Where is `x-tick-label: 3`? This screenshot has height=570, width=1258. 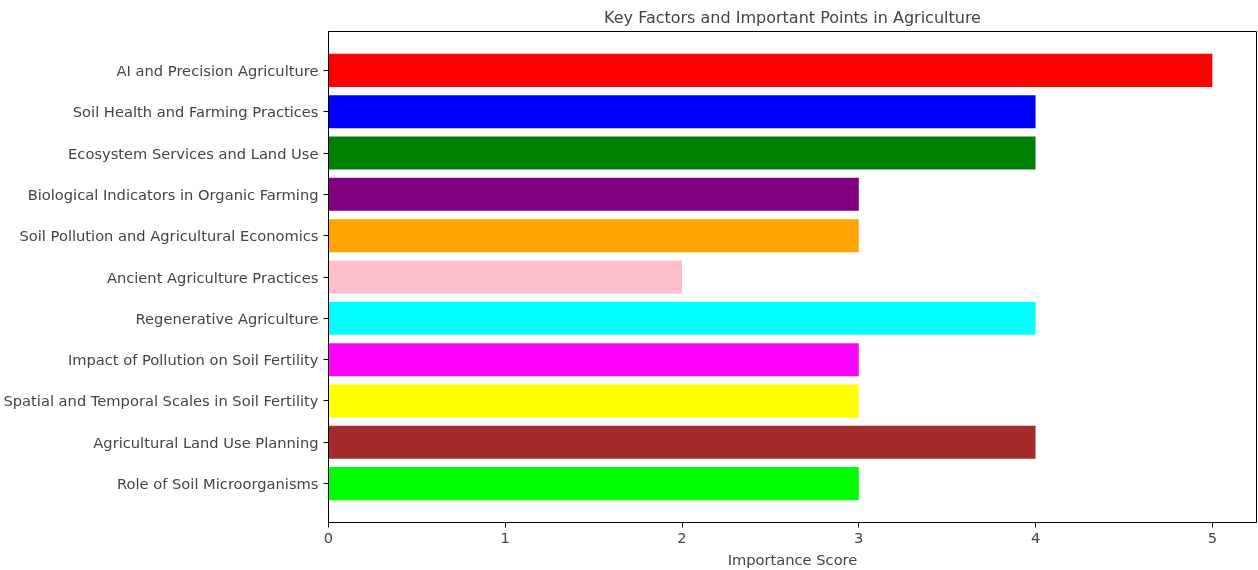 x-tick-label: 3 is located at coordinates (859, 537).